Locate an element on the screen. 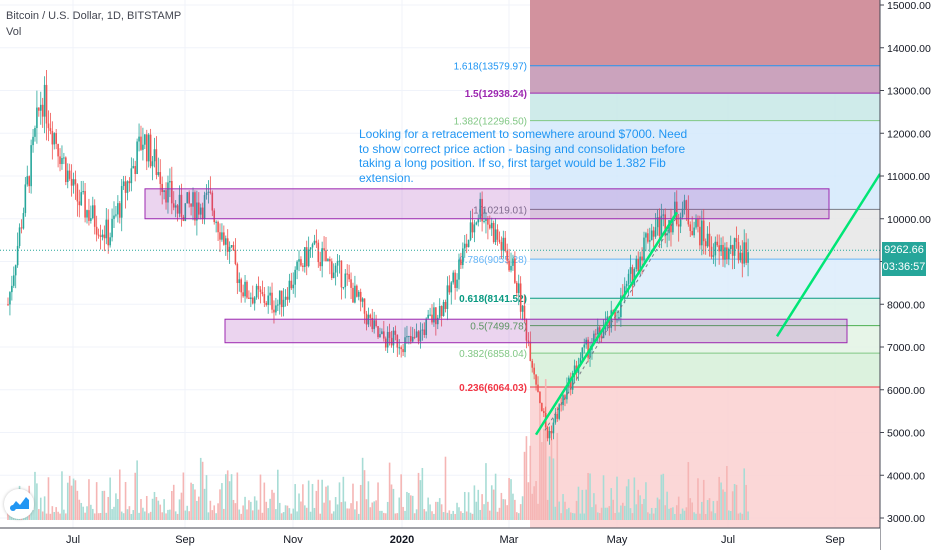 The image size is (932, 555). fib-level-label: 0.236(6064.03) is located at coordinates (493, 388).